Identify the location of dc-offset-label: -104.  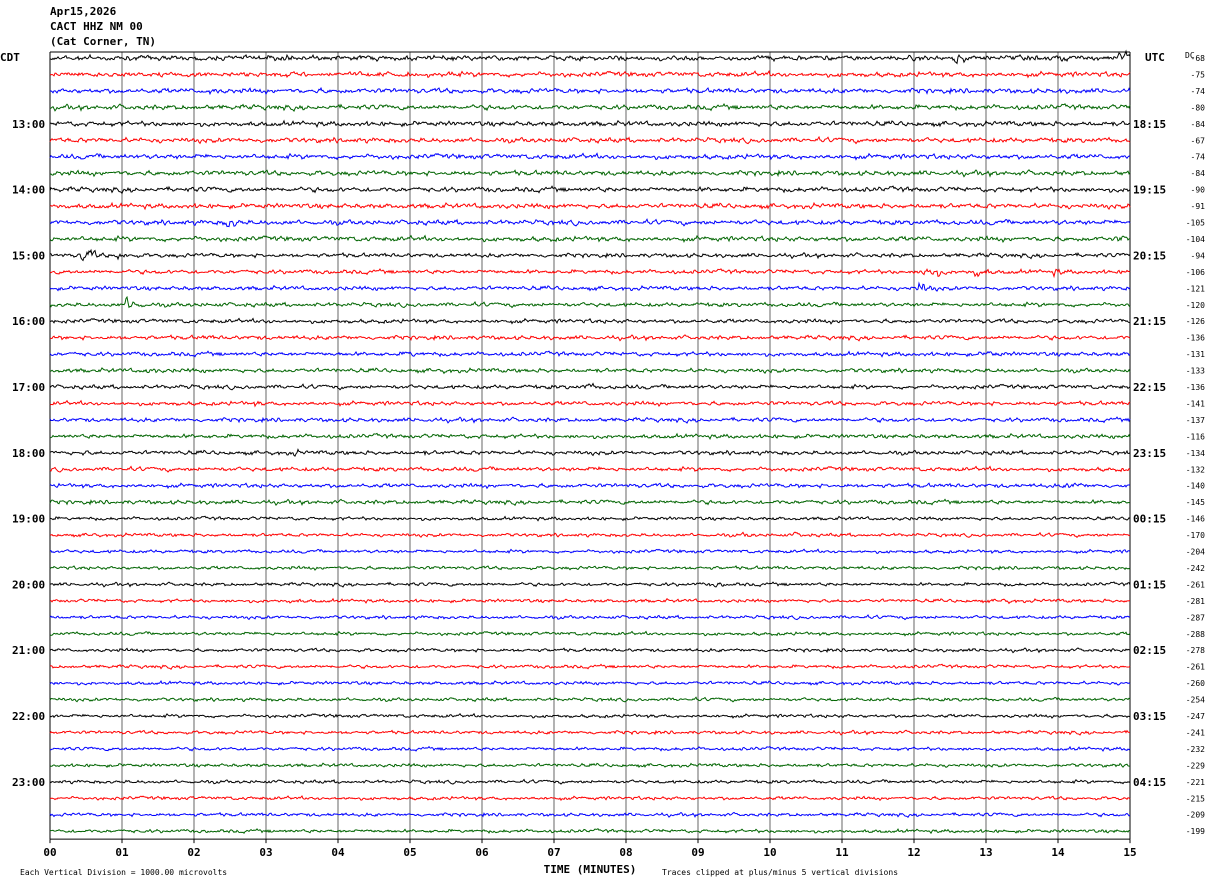
(1195, 239).